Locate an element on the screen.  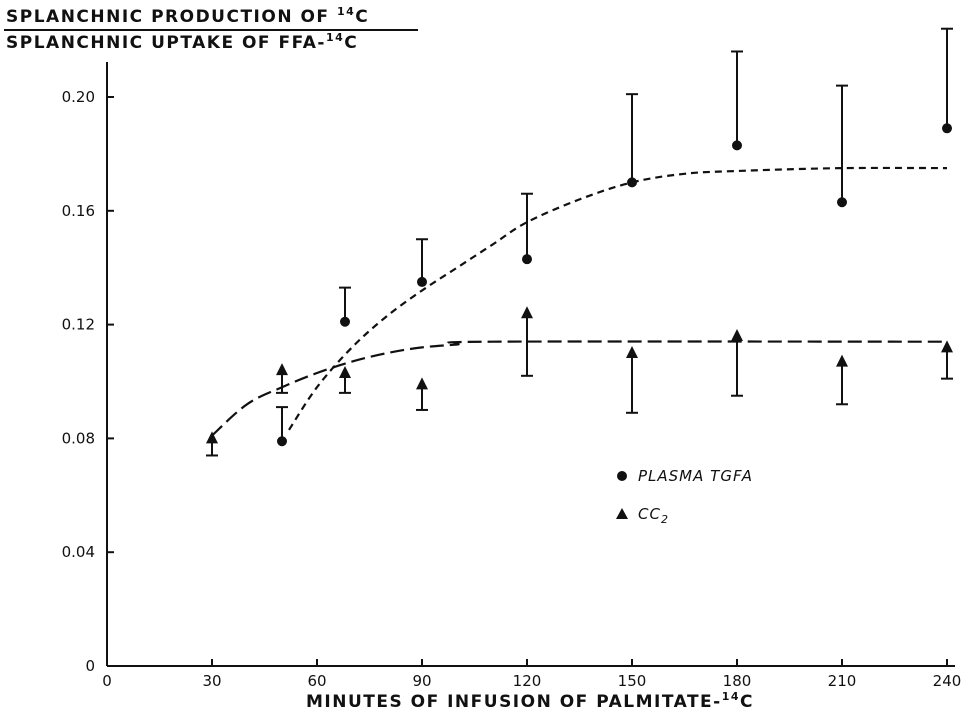
x-tick-label: 0 is located at coordinates (107, 681).